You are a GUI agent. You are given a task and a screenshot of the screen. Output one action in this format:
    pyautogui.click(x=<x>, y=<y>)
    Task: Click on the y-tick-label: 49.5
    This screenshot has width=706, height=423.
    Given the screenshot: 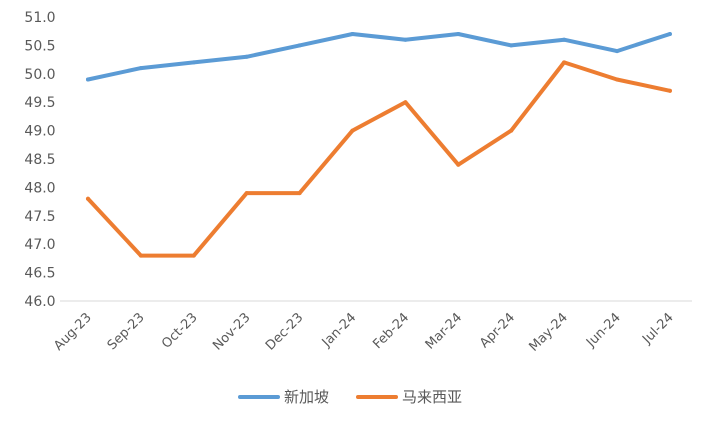 What is the action you would take?
    pyautogui.click(x=39, y=103)
    